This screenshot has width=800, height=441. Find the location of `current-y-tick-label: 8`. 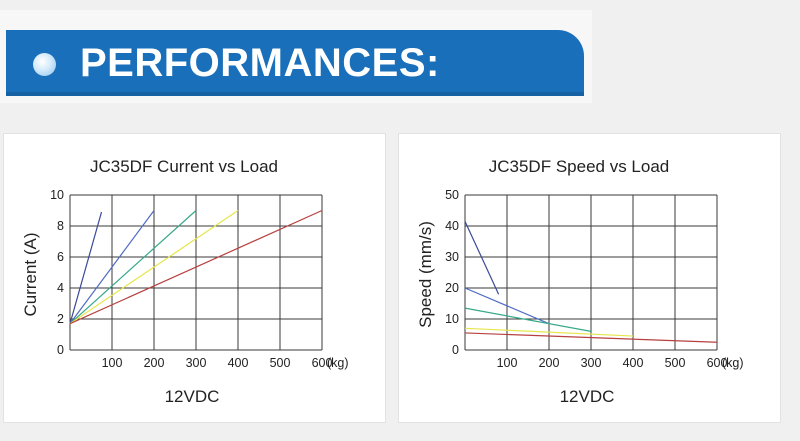

current-y-tick-label: 8 is located at coordinates (60, 226).